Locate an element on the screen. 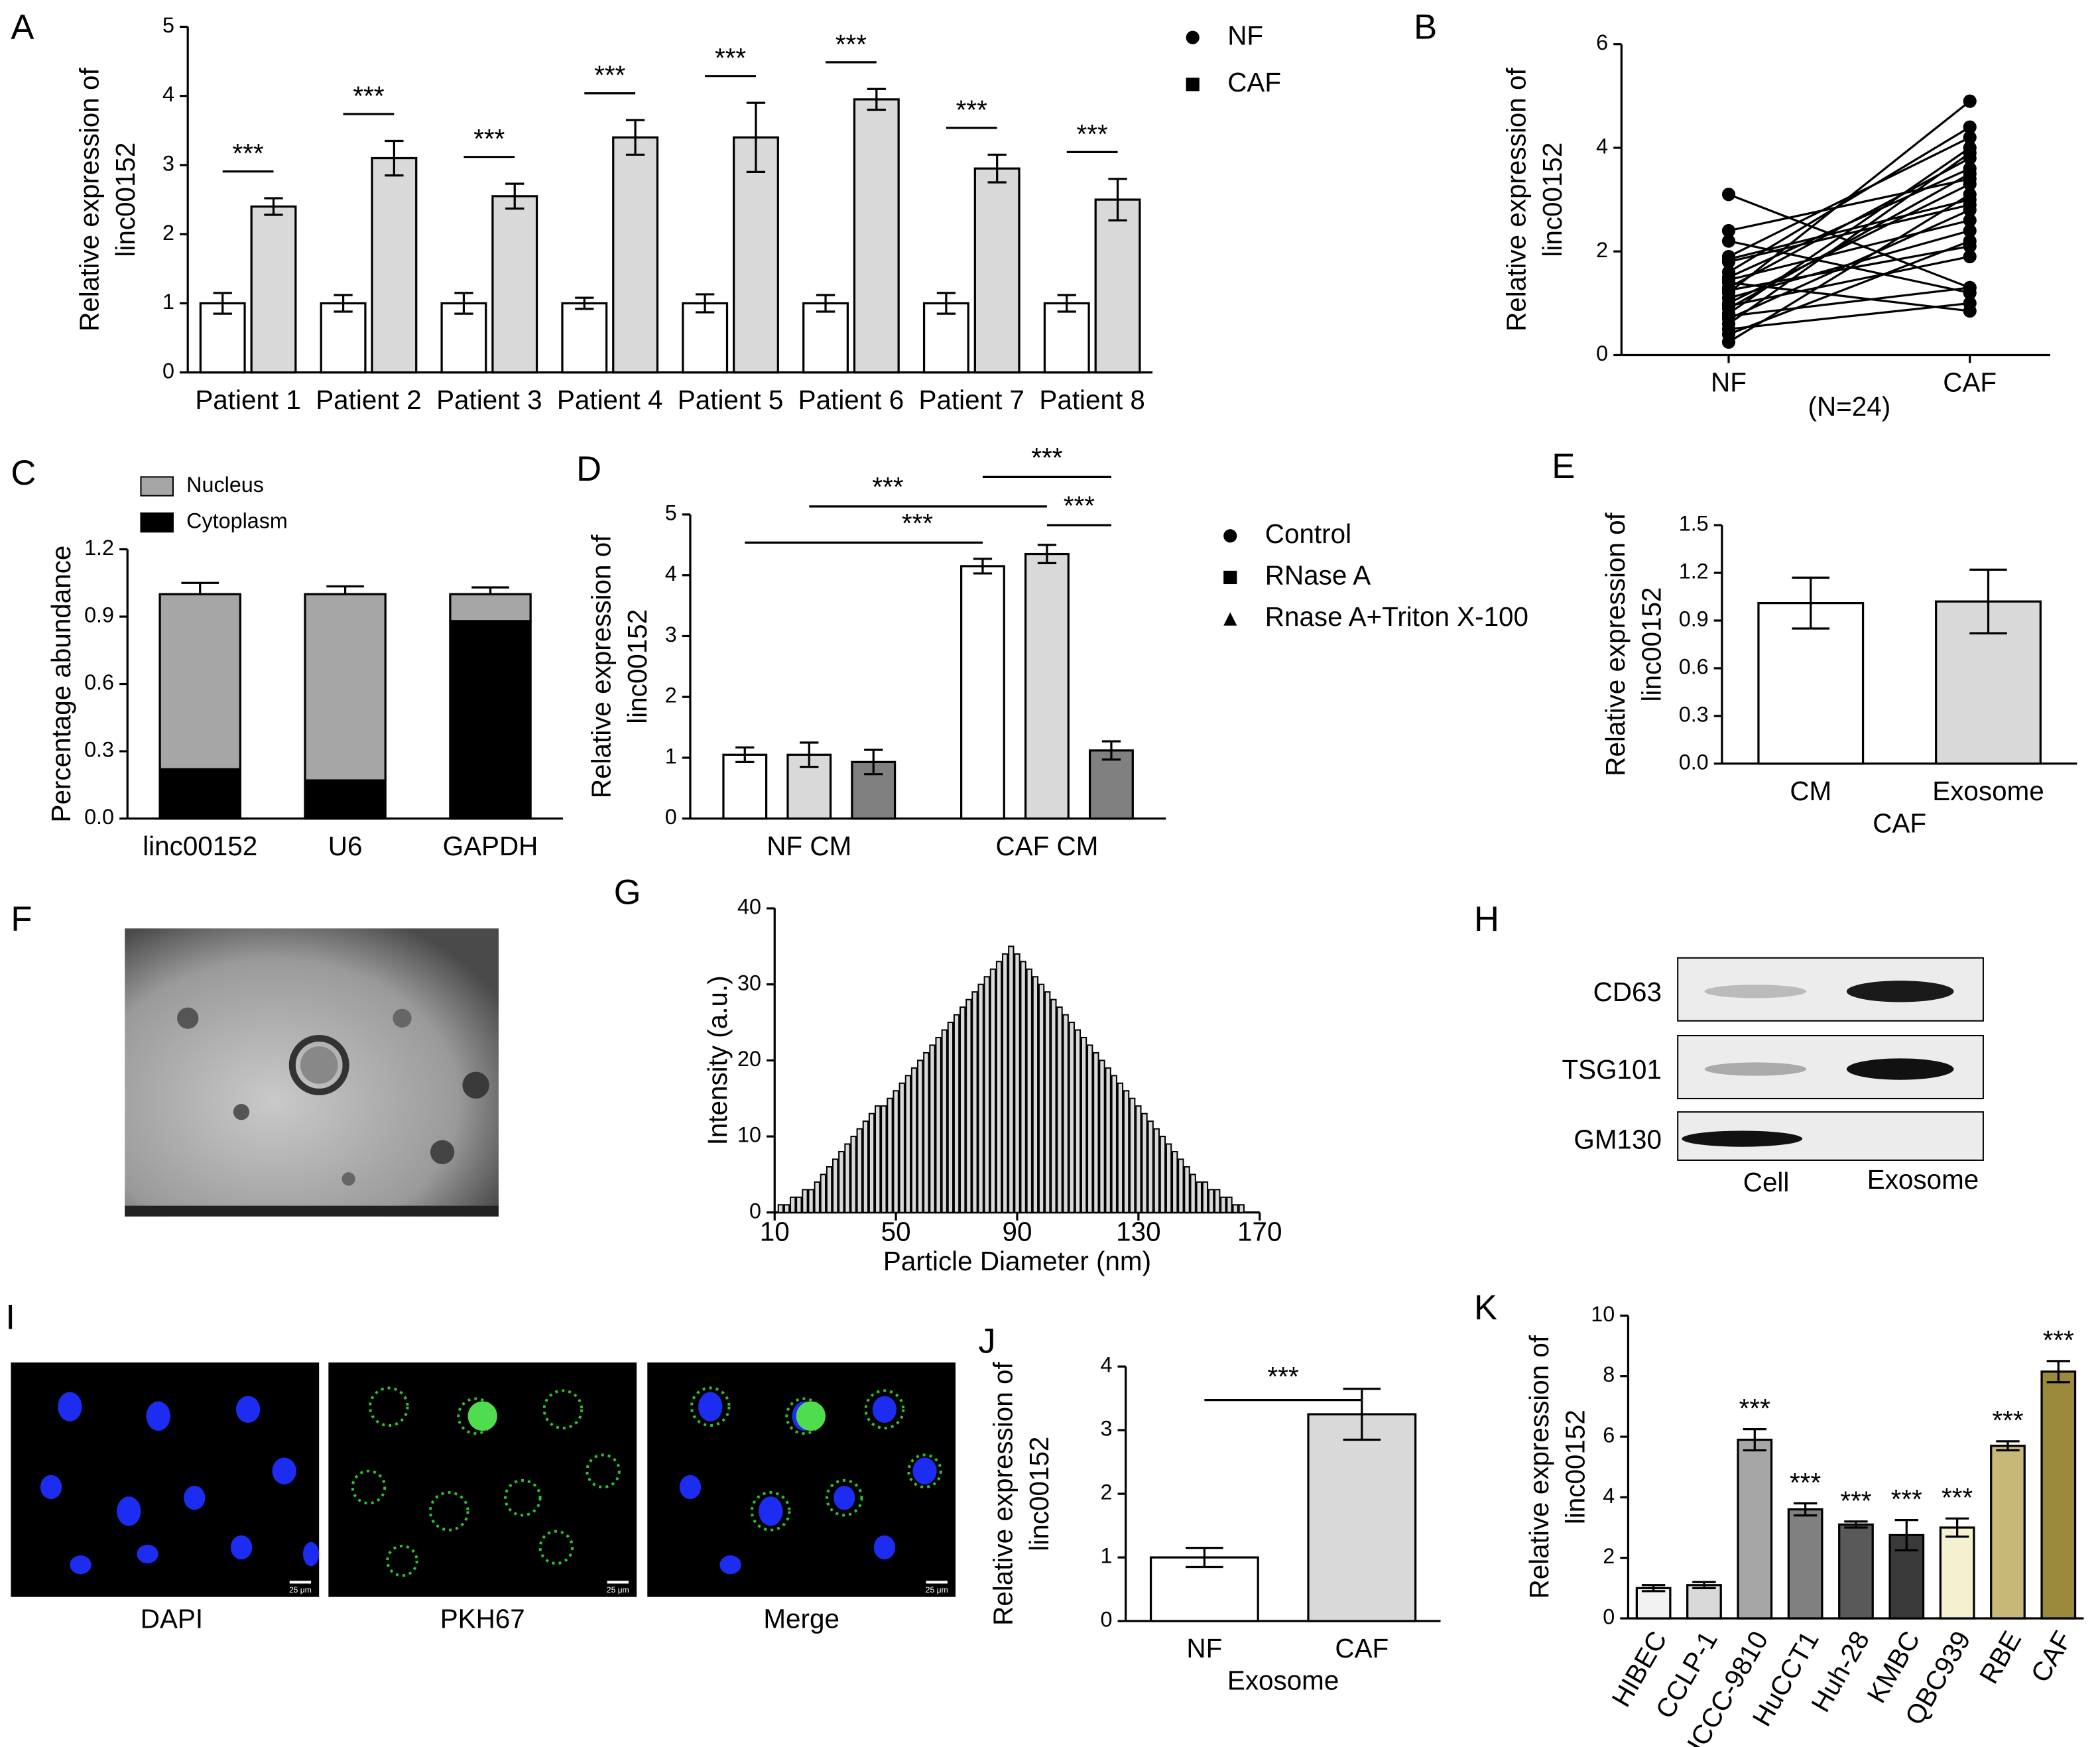  x-tick-label: Exosome is located at coordinates (1988, 791).